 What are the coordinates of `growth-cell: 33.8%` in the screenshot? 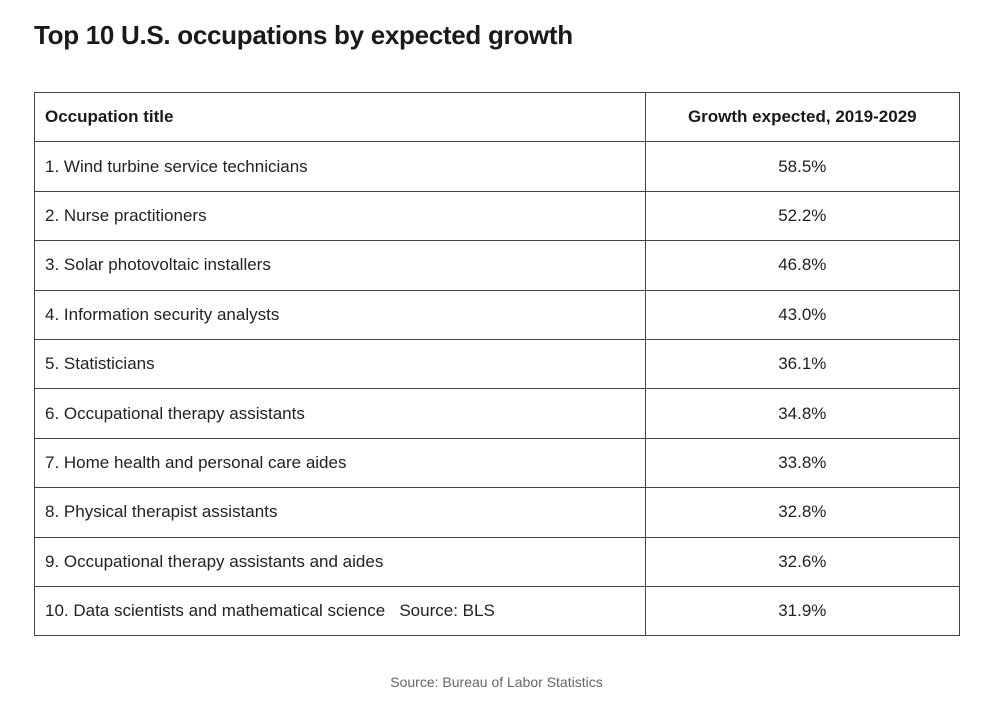 It's located at (802, 463).